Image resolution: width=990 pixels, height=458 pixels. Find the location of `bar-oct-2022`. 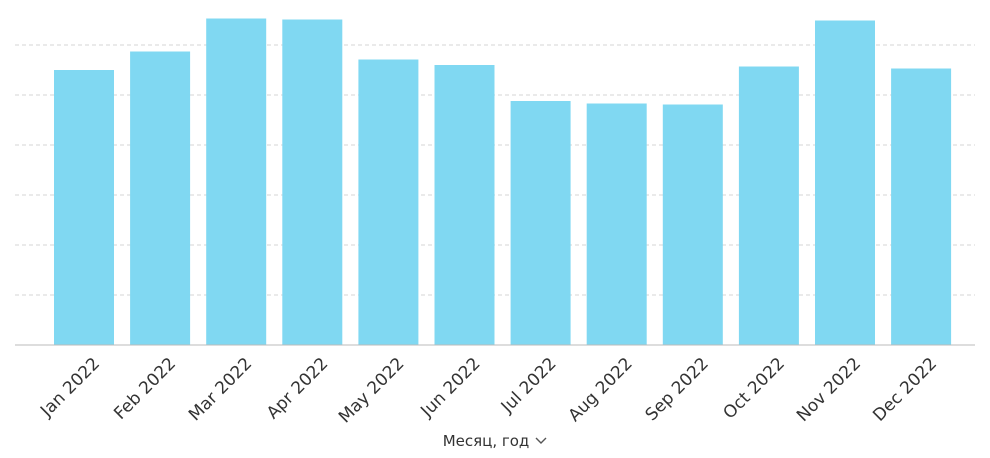

bar-oct-2022 is located at coordinates (768, 206).